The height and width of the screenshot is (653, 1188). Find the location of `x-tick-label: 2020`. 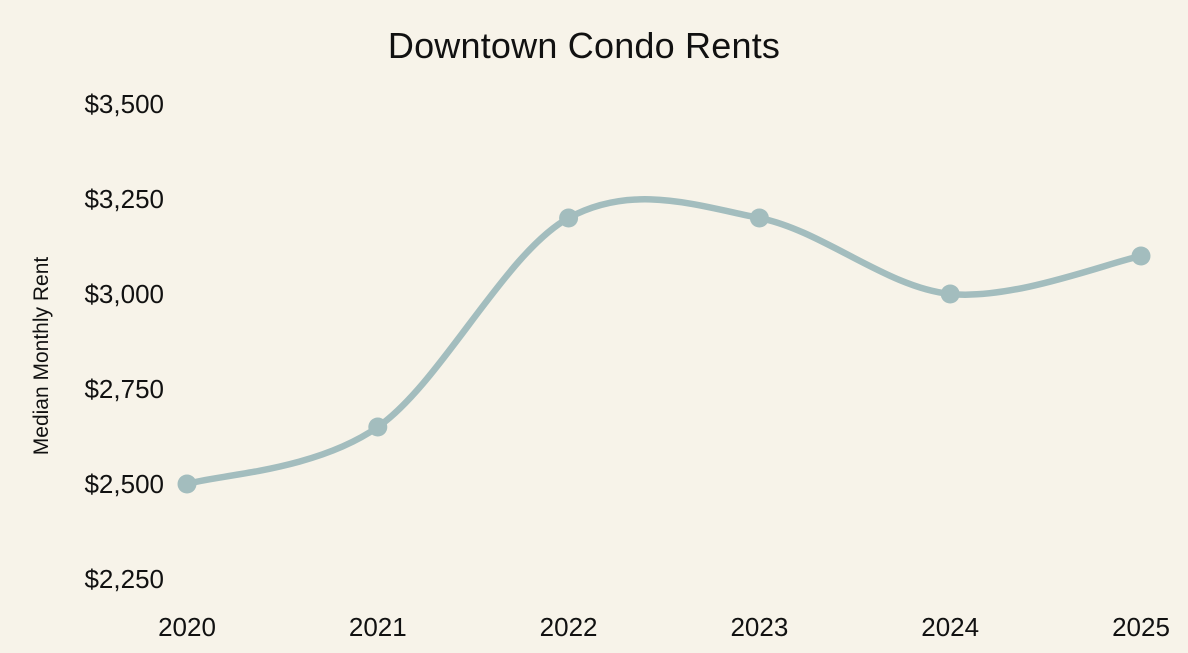

x-tick-label: 2020 is located at coordinates (187, 627).